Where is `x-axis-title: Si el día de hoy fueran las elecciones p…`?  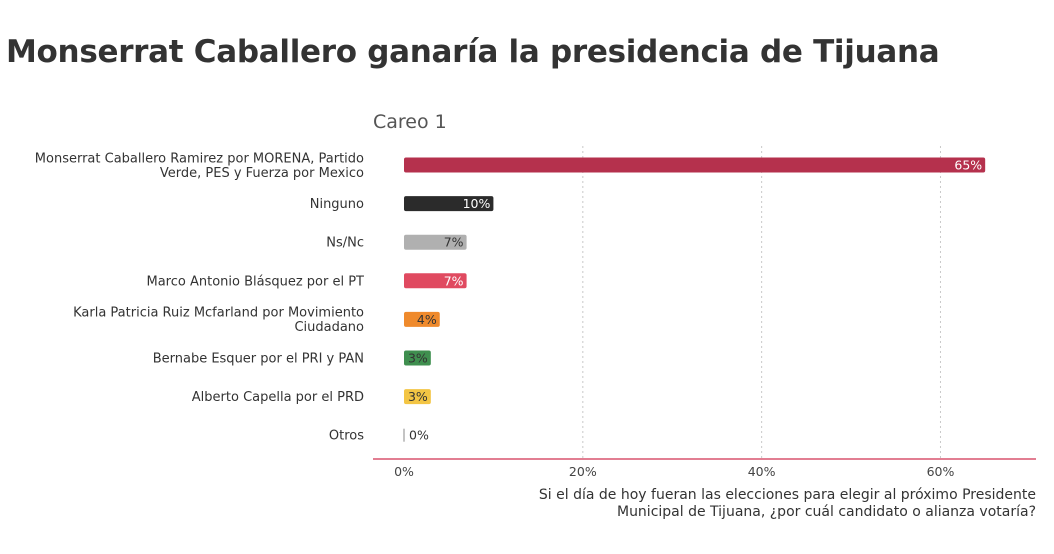 x-axis-title: Si el día de hoy fueran las elecciones p… is located at coordinates (787, 503).